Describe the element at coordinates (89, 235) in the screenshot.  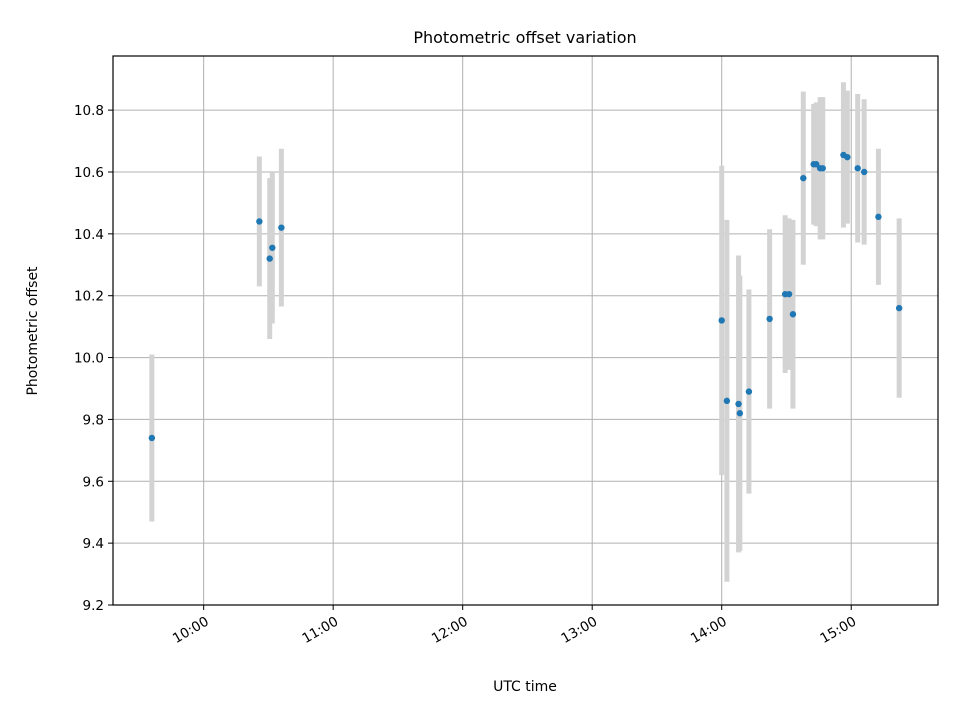
I see `y-tick-label: 10.4` at that location.